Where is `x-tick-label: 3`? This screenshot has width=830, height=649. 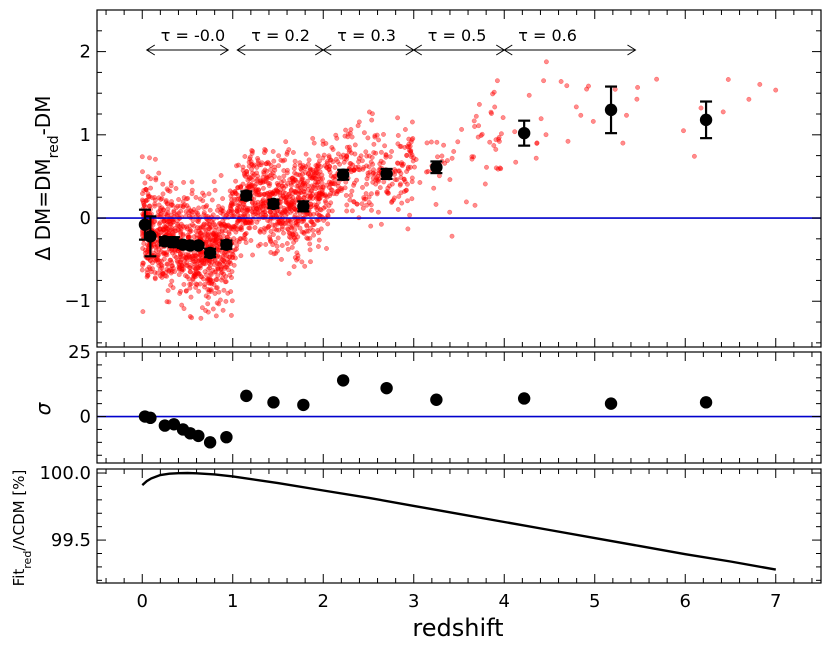 x-tick-label: 3 is located at coordinates (413, 601).